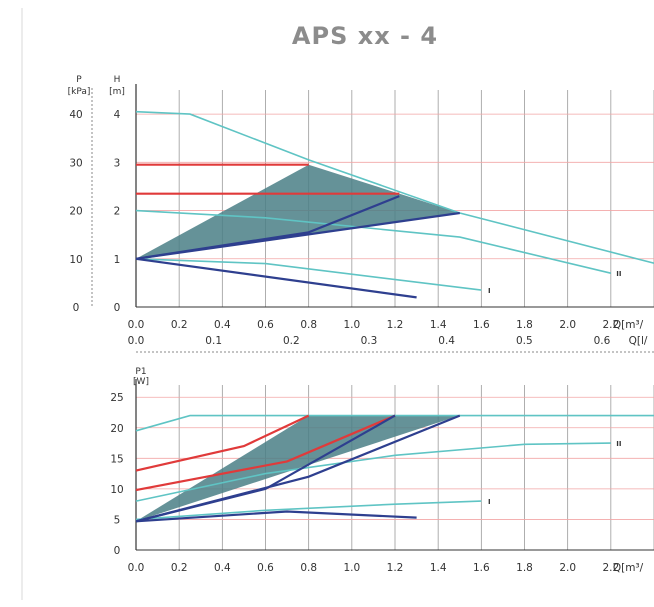 Image resolution: width=654 pixels, height=607 pixels. Describe the element at coordinates (213, 341) in the screenshot. I see `top-tick-label: 0.1` at that location.